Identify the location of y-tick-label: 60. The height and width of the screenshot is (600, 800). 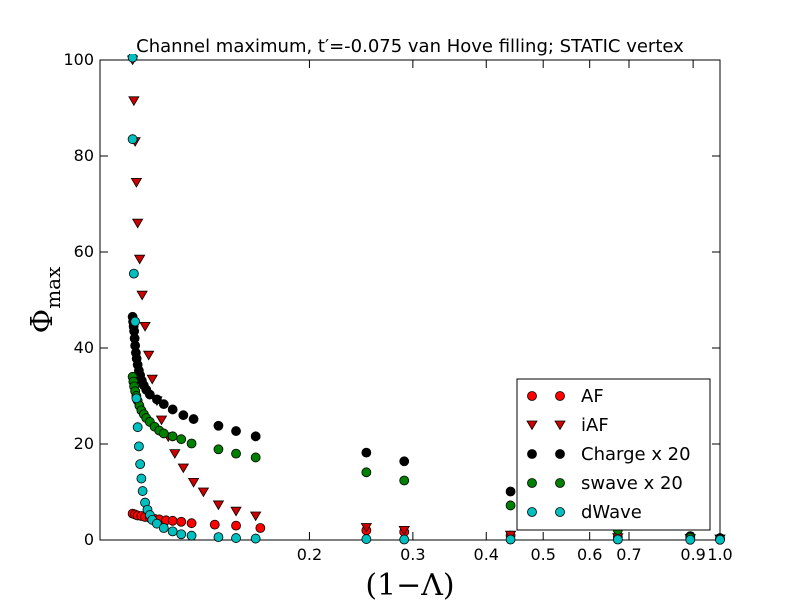
(84, 251).